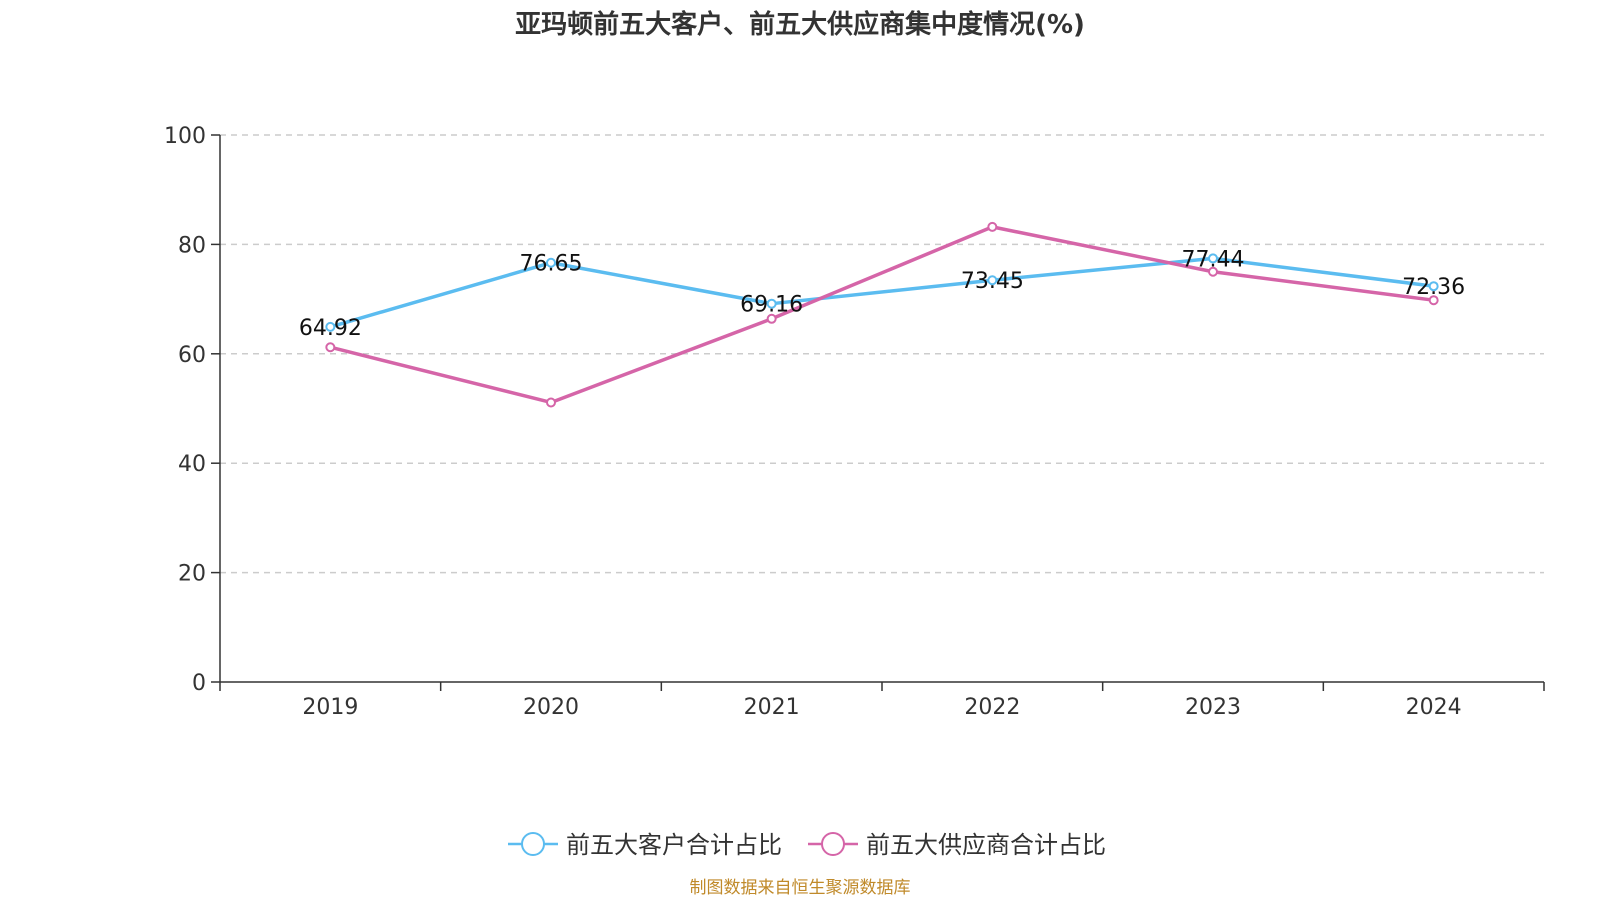 Image resolution: width=1600 pixels, height=900 pixels. I want to click on y-tick-label: 60, so click(192, 355).